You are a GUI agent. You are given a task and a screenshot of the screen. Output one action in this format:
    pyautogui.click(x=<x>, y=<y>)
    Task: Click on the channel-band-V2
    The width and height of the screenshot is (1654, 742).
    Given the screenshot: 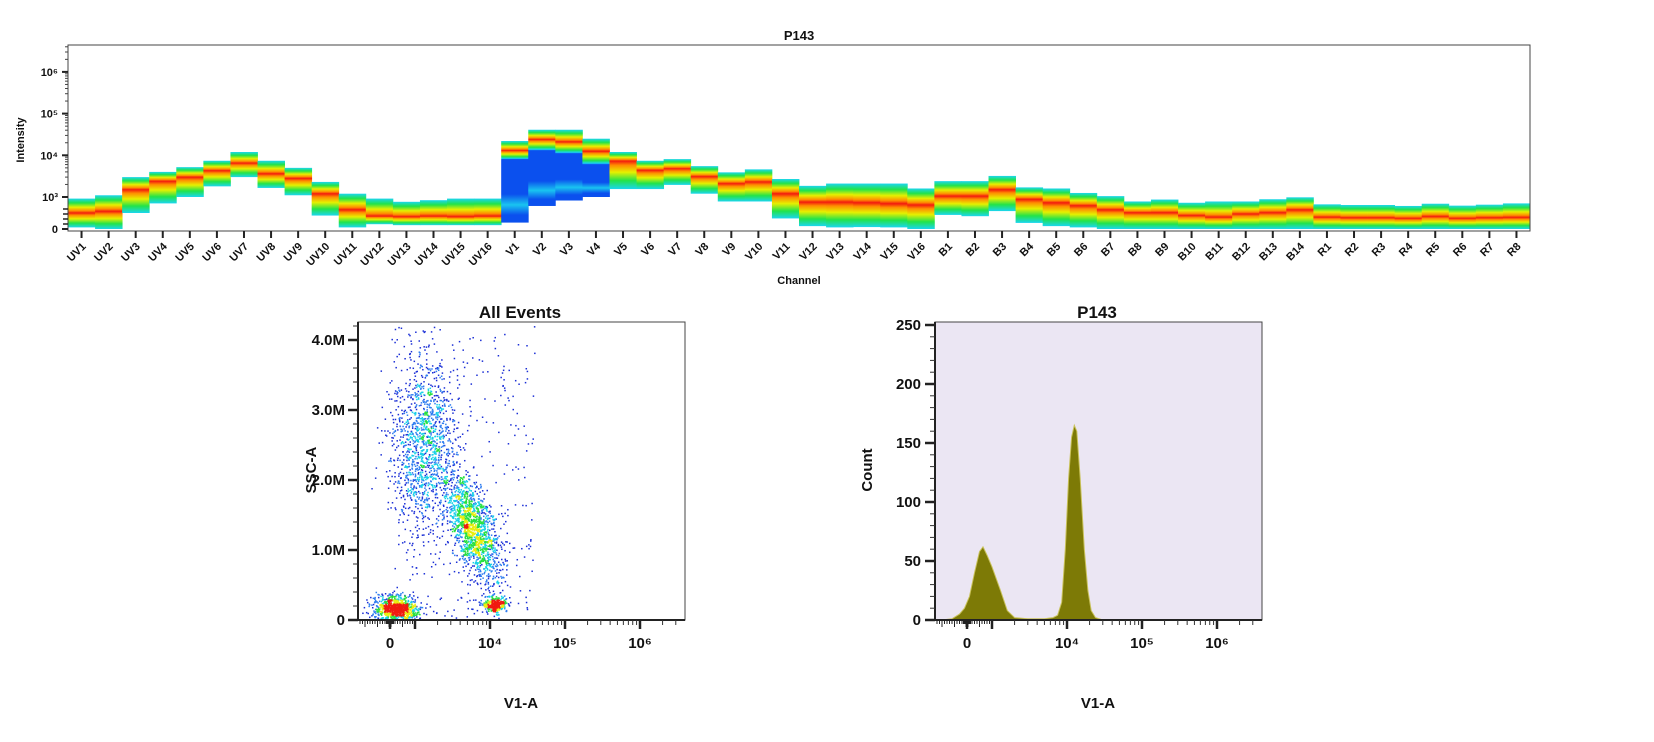 What is the action you would take?
    pyautogui.click(x=542, y=167)
    